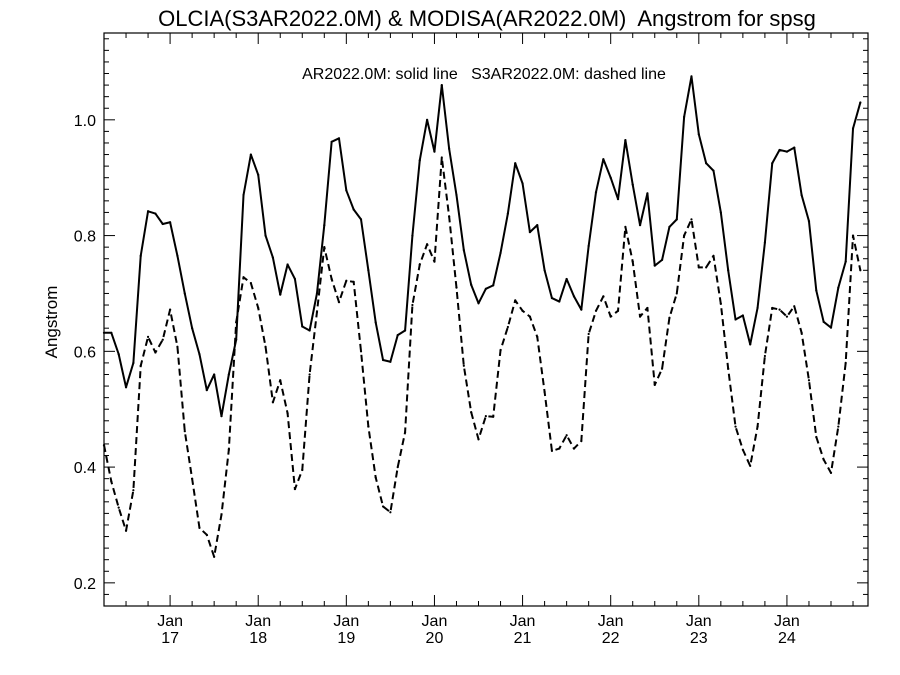  I want to click on y-tick-label: 0.4, so click(85, 468).